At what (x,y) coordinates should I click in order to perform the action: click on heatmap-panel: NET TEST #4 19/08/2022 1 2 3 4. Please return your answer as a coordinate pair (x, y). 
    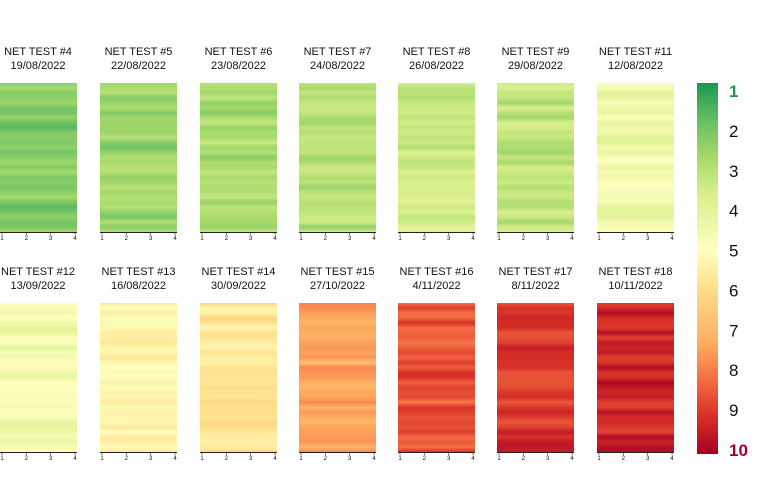
    Looking at the image, I should click on (38, 144).